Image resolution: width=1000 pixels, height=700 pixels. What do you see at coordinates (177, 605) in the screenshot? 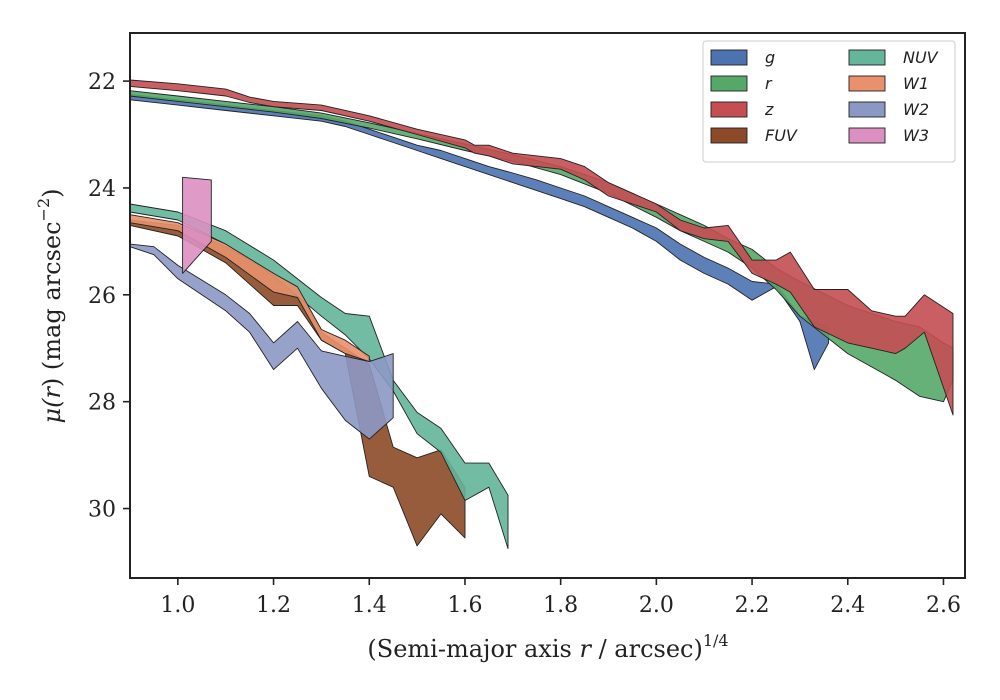
I see `x-tick-label: 1.0` at bounding box center [177, 605].